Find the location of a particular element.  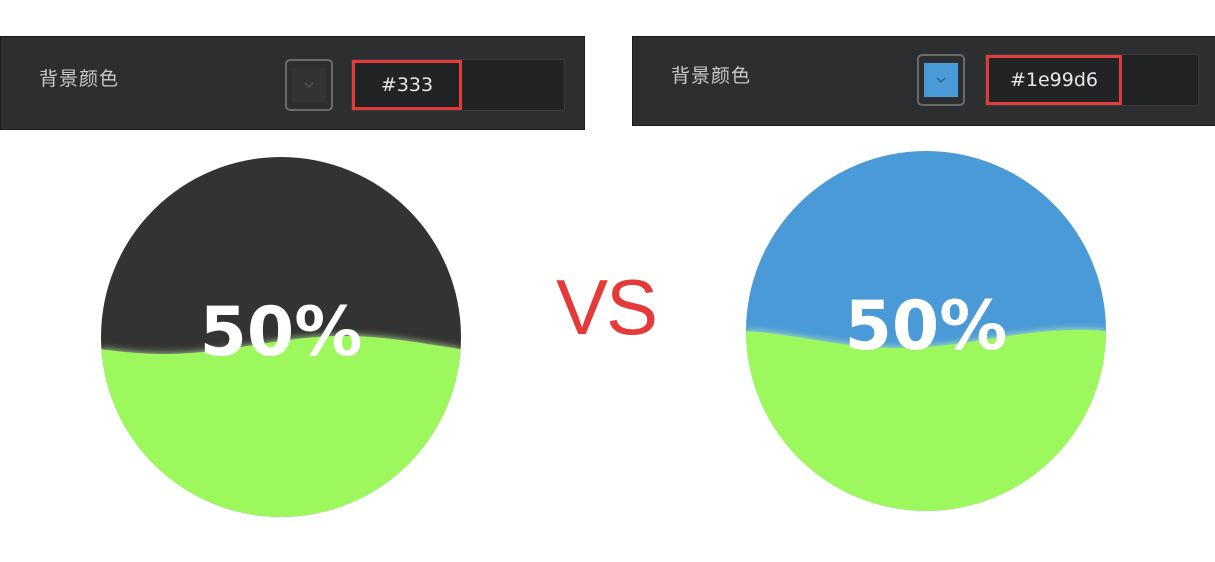

background-color-panel-right: 背景颜色 #1e99d6 is located at coordinates (923, 81).